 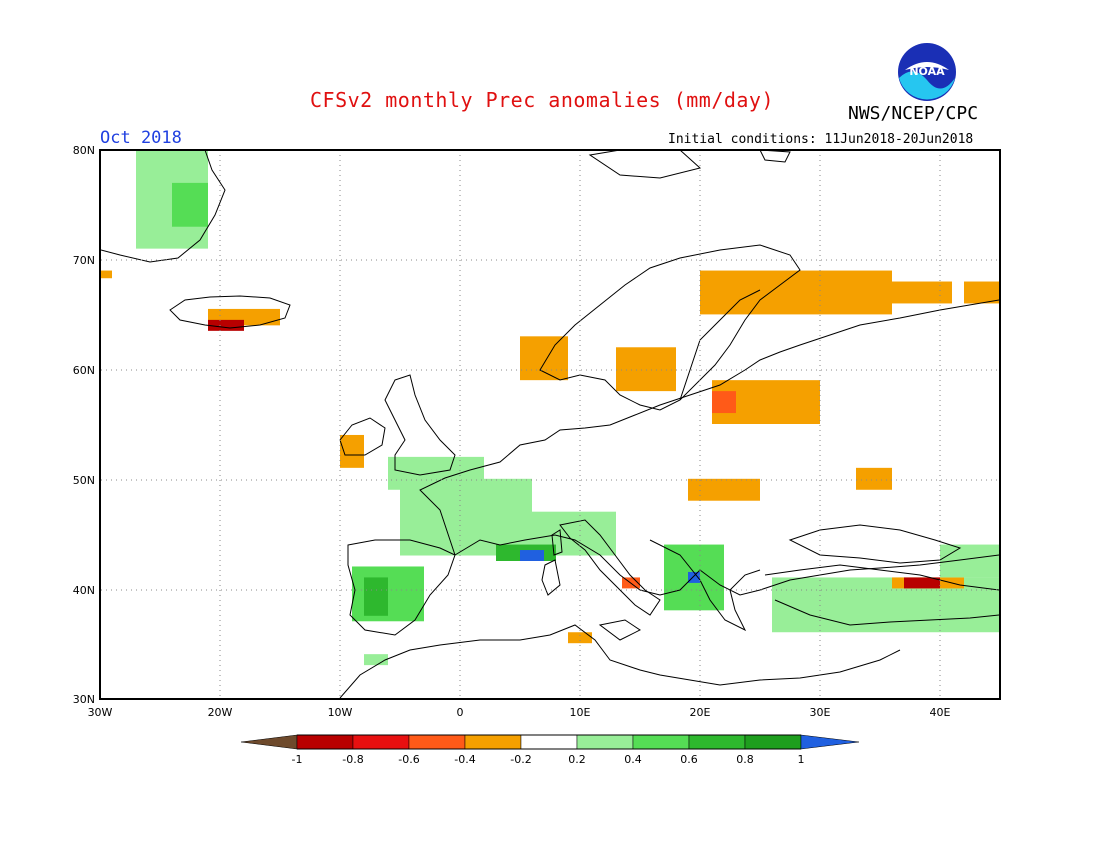 I want to click on lat-label-60n: 60N, so click(x=84, y=370).